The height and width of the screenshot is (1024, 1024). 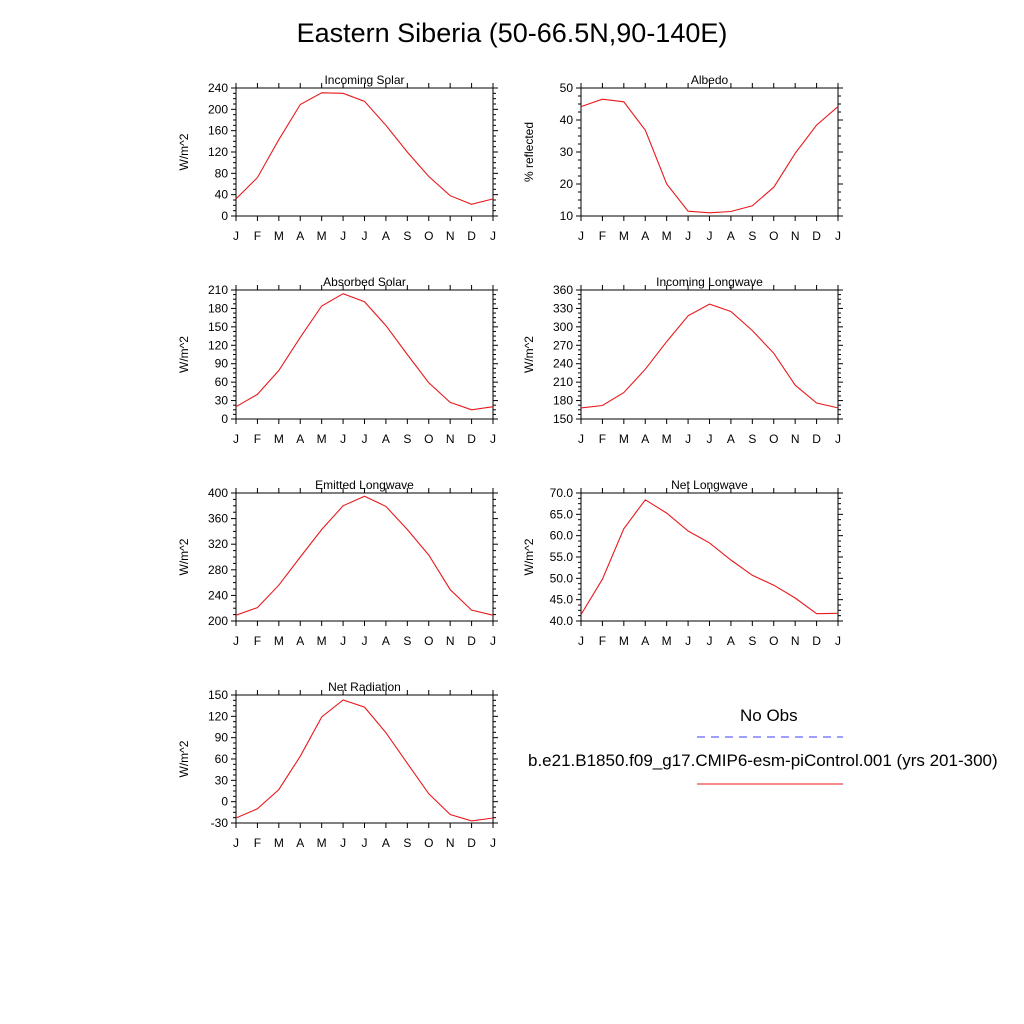 What do you see at coordinates (563, 401) in the screenshot?
I see `y-tick-label: 180` at bounding box center [563, 401].